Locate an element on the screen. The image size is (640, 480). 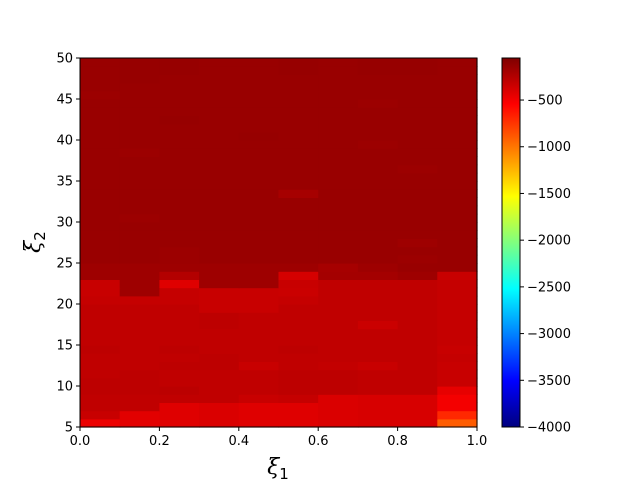
colorbar-tick-label: −2000 is located at coordinates (549, 241).